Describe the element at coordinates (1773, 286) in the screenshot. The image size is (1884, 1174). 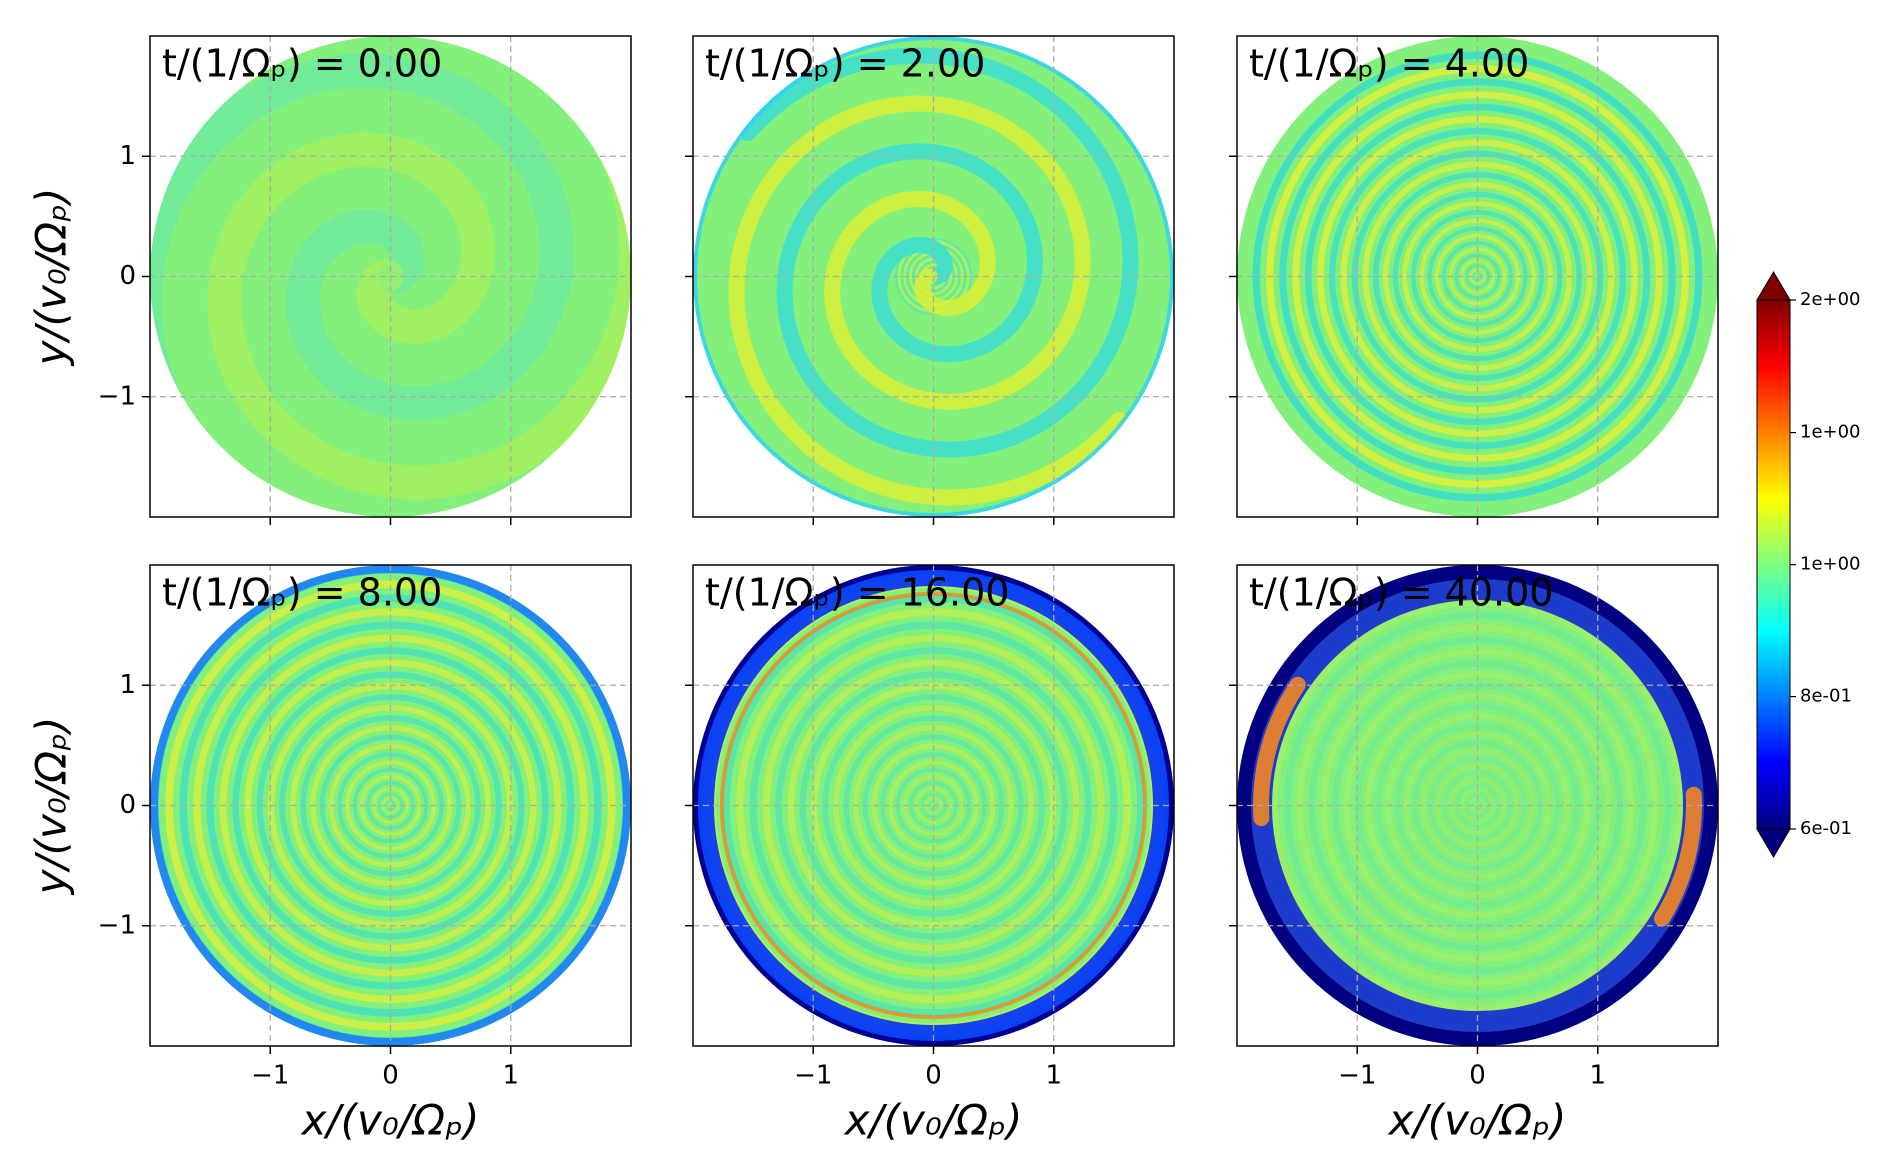
I see `colorbar-extend-top` at that location.